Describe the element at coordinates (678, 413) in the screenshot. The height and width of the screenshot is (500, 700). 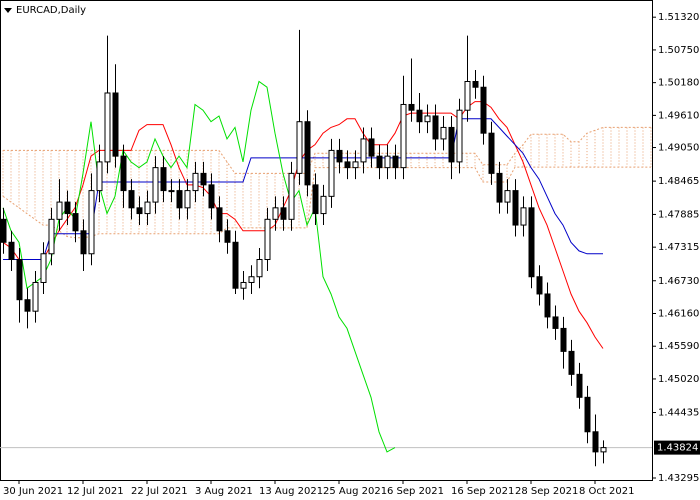
I see `y-tick-label: 1.44435` at that location.